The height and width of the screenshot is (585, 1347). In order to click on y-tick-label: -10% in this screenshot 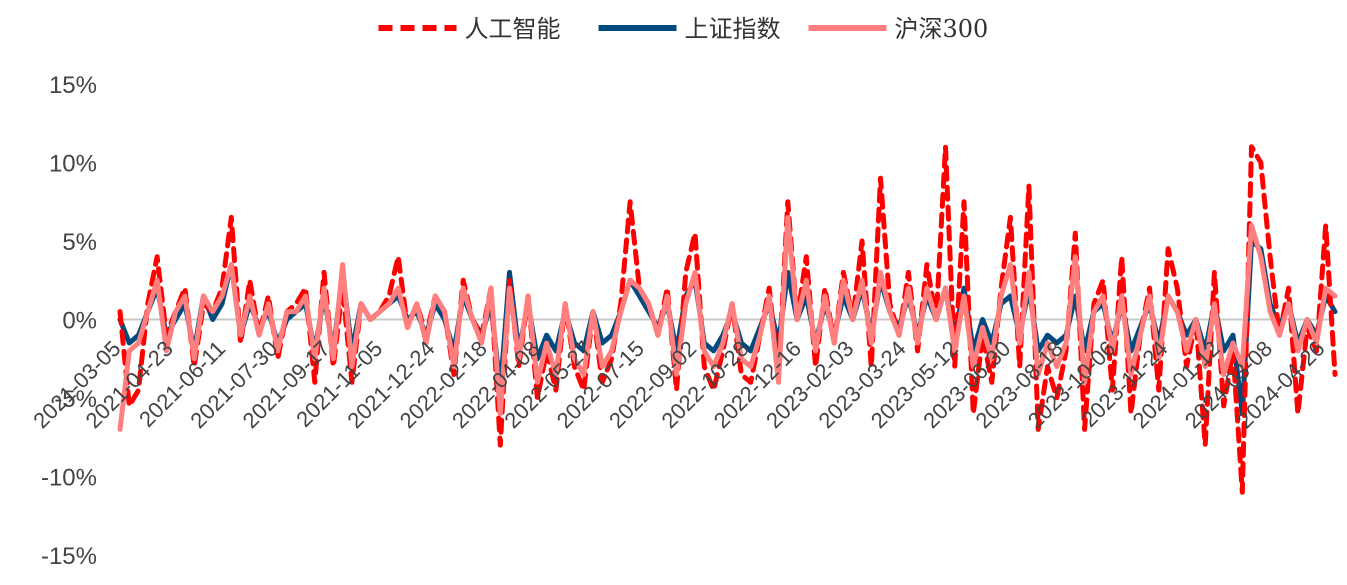, I will do `click(69, 478)`.